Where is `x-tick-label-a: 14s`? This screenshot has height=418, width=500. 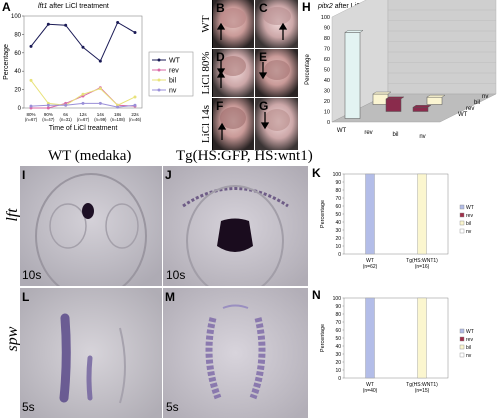 x-tick-label-a: 14s is located at coordinates (101, 114).